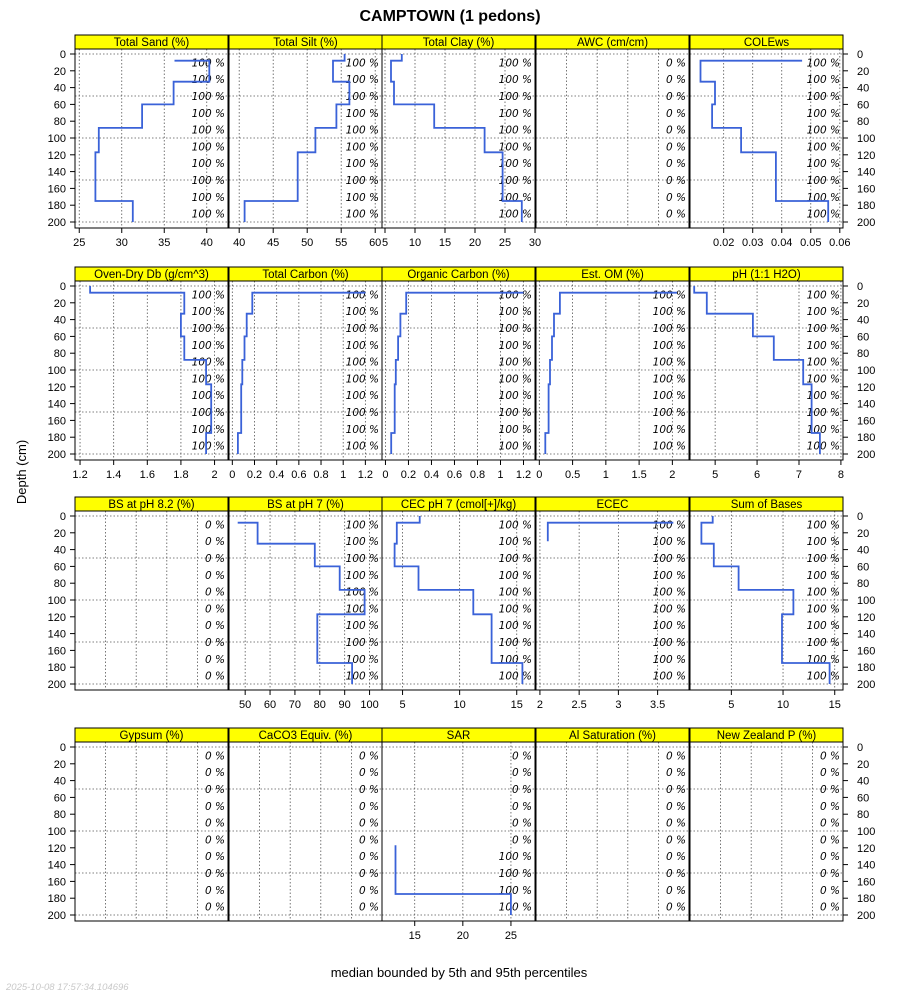 The width and height of the screenshot is (900, 1000). I want to click on x-tick-label: 100, so click(369, 705).